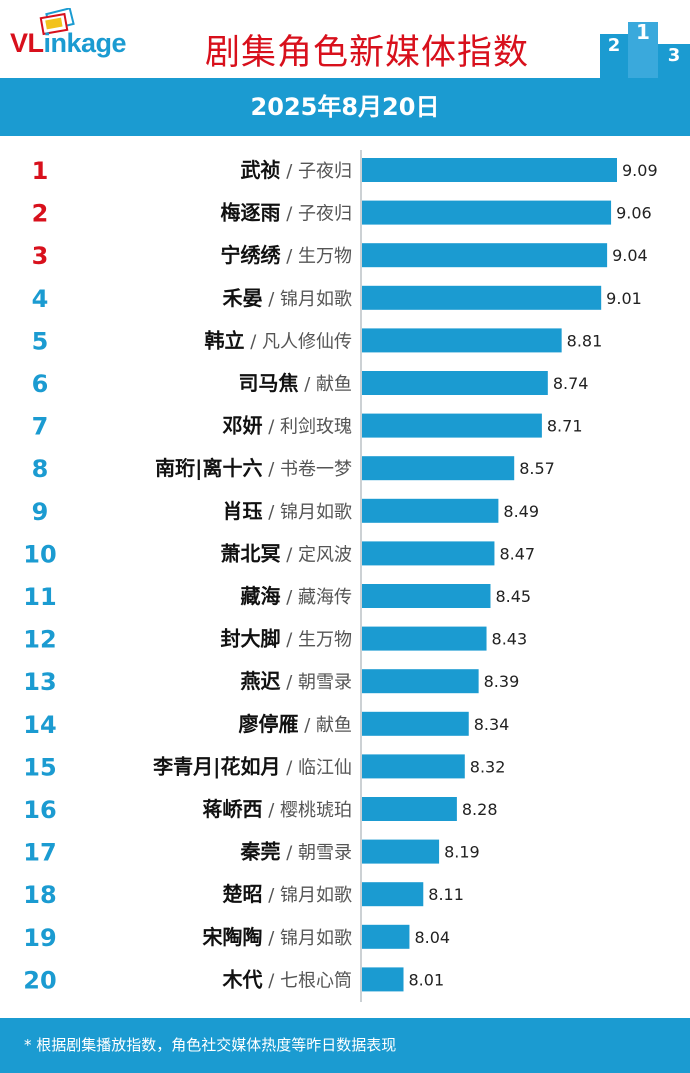 This screenshot has width=690, height=1073. Describe the element at coordinates (345, 1045) in the screenshot. I see `footnote: * 根据剧集播放指数，角色社交媒体热度等昨日数据表现` at that location.